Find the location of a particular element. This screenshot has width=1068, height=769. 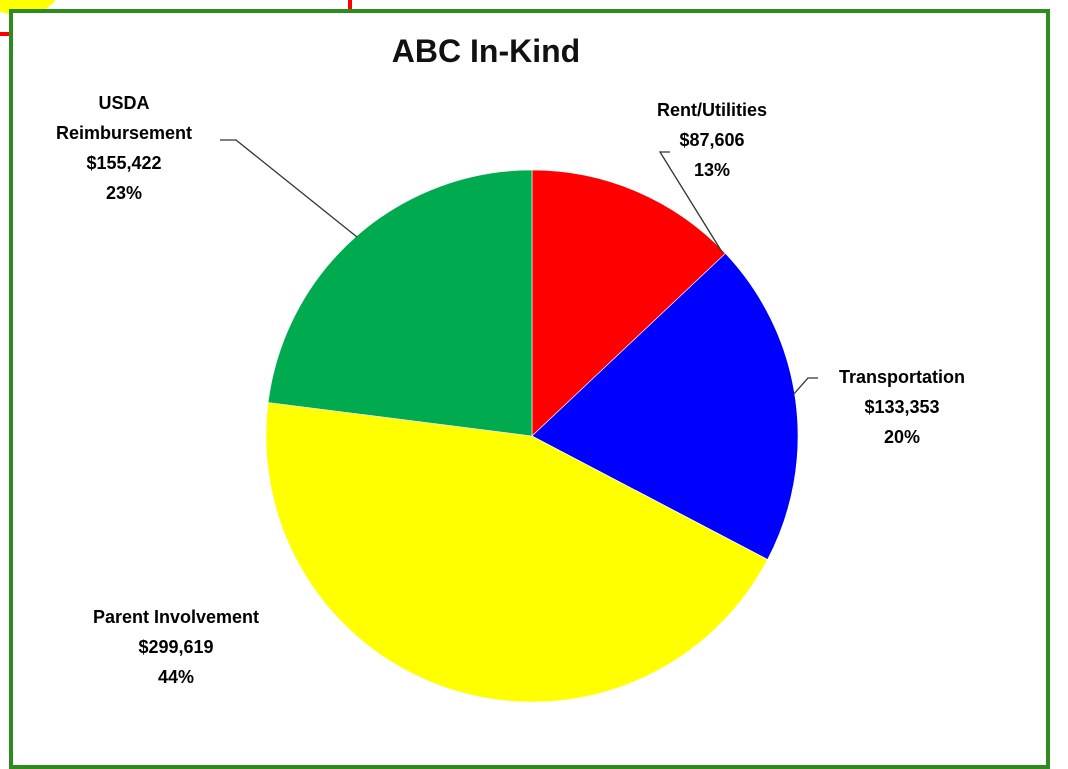

background-red-line-vertical is located at coordinates (350, 7).